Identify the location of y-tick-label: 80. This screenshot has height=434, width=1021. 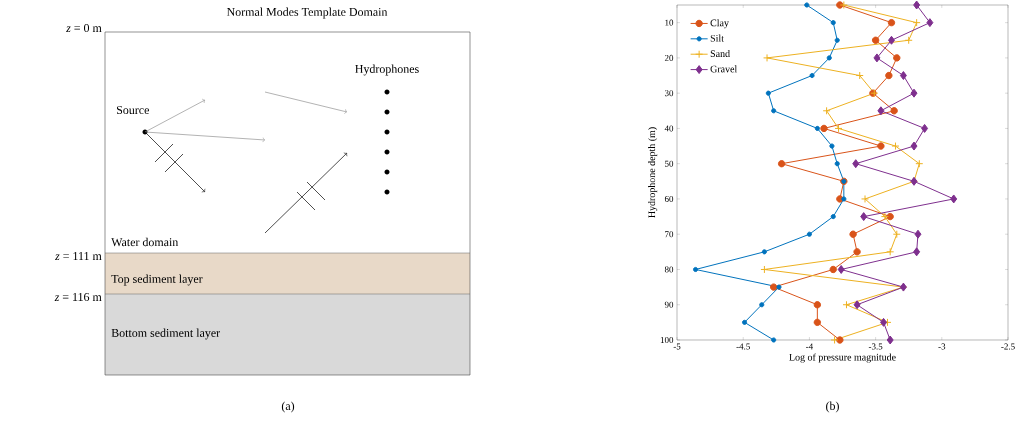
(669, 269).